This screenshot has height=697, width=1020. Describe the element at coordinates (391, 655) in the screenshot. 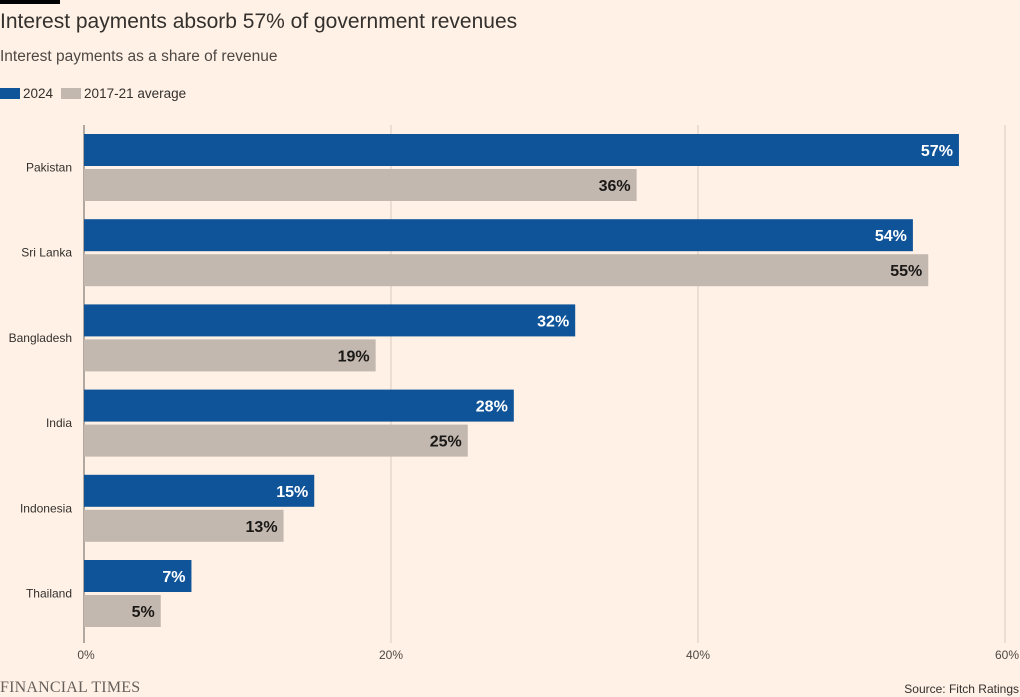

I see `x-tick-label: 20%` at that location.